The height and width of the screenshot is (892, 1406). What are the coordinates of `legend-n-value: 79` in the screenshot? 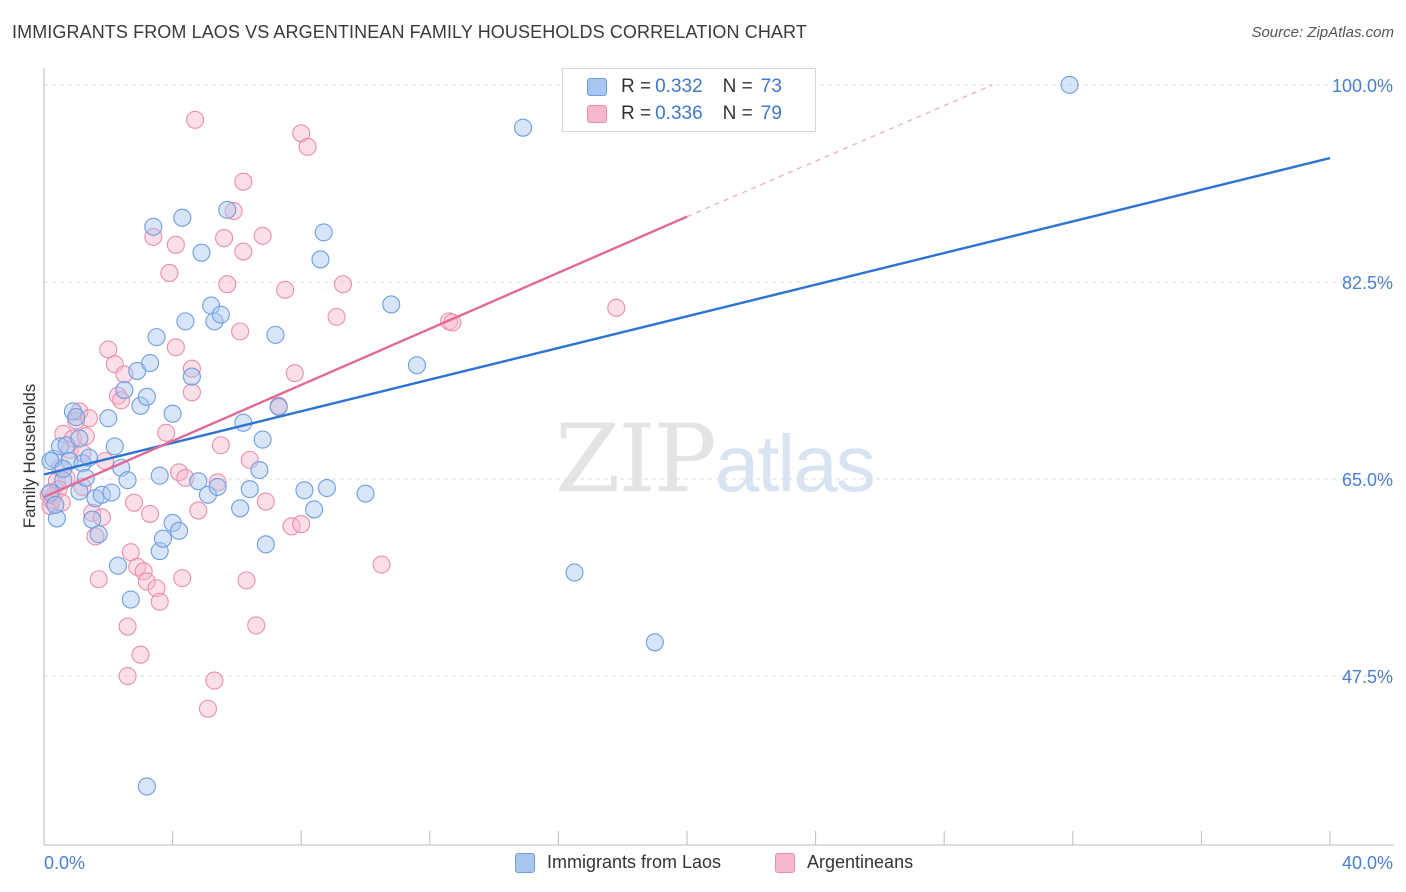 It's located at (771, 113).